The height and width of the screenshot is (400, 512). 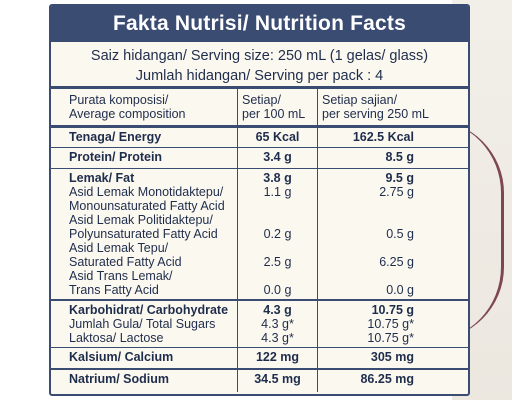 What do you see at coordinates (261, 100) in the screenshot?
I see `header-per-100ml-line1: Setiap/` at bounding box center [261, 100].